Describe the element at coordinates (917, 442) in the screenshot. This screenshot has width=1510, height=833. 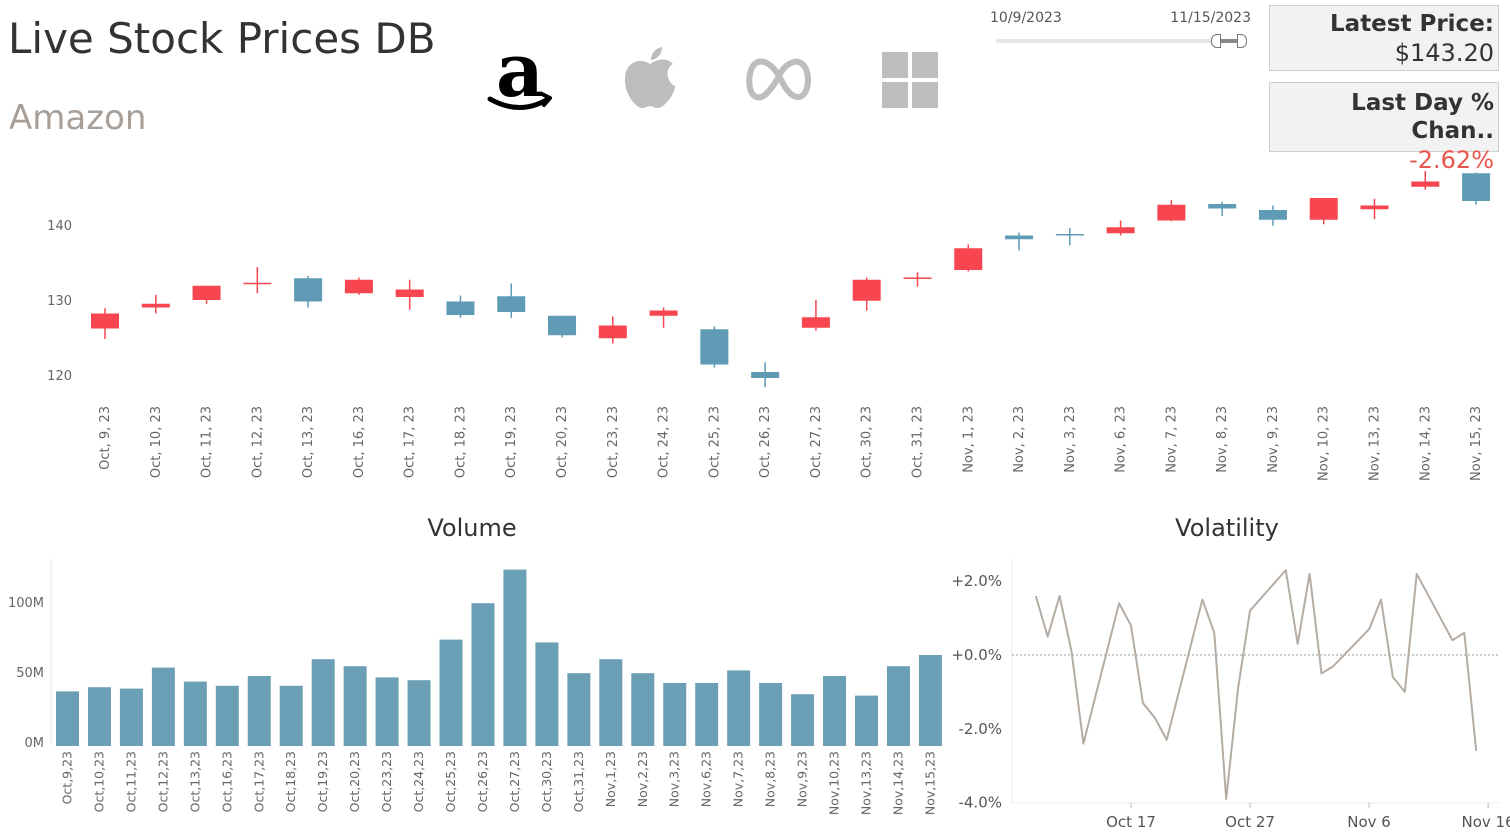
I see `candle-x-tick-label: Oct, 31, 23` at that location.